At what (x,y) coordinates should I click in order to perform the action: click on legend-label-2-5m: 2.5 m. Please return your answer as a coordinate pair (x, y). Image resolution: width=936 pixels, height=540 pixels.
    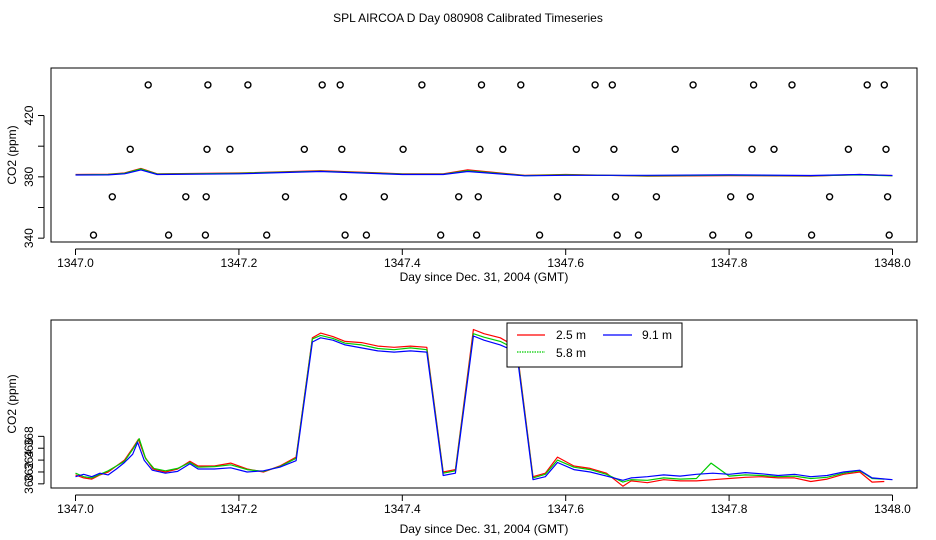
    Looking at the image, I should click on (571, 335).